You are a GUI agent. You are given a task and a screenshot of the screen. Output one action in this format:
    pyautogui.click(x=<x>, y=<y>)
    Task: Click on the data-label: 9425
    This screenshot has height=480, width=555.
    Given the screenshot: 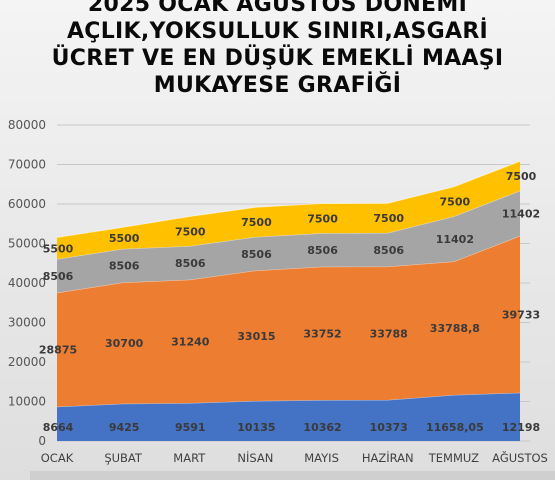 What is the action you would take?
    pyautogui.click(x=124, y=427)
    